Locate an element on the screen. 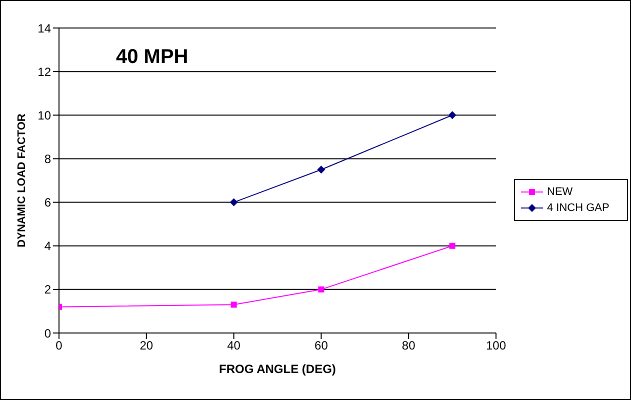  y-tick-label: 0 is located at coordinates (48, 333).